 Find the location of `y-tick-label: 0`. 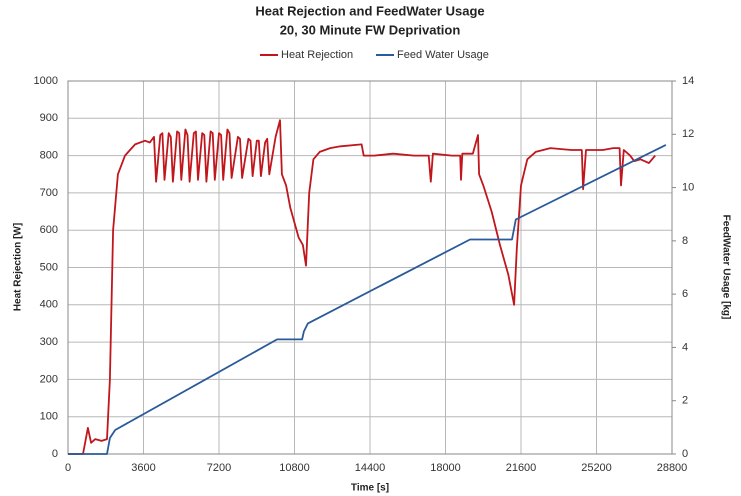

y-tick-label: 0 is located at coordinates (55, 454).